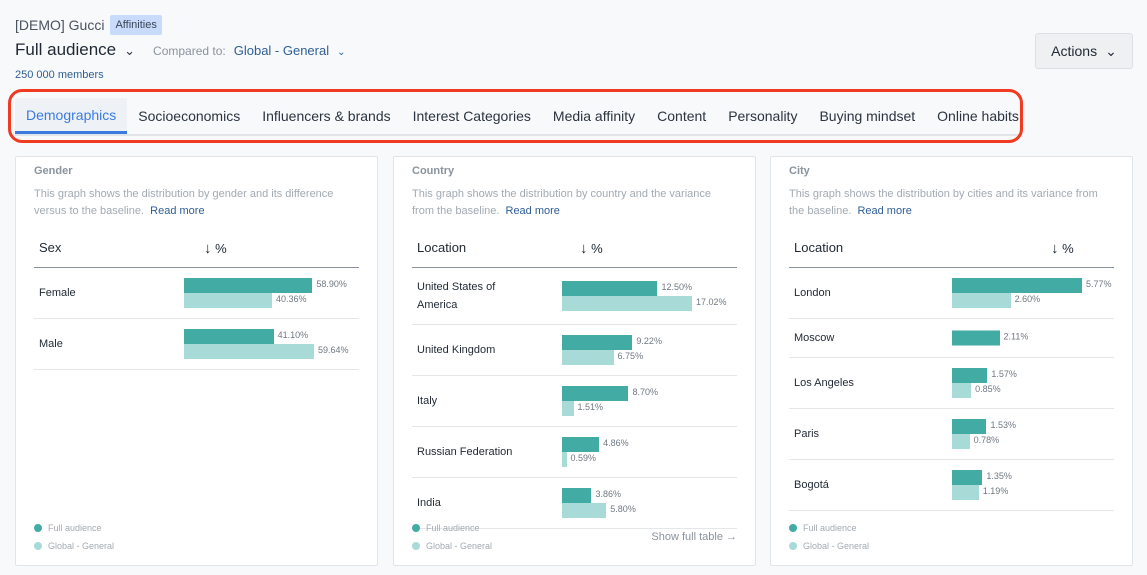 This screenshot has height=575, width=1147. I want to click on column-label: Location, so click(819, 247).